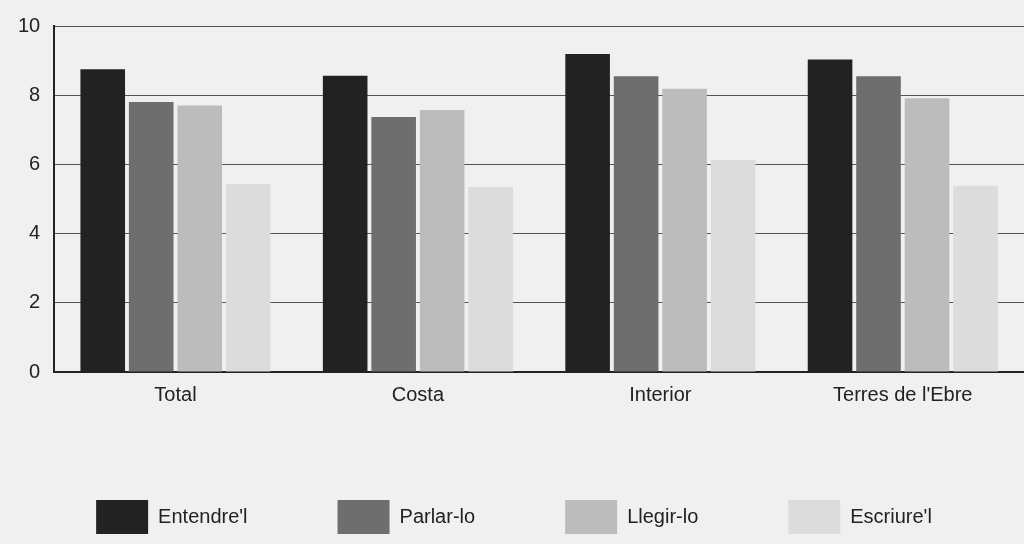  I want to click on legend-label: Escriure'l, so click(891, 515).